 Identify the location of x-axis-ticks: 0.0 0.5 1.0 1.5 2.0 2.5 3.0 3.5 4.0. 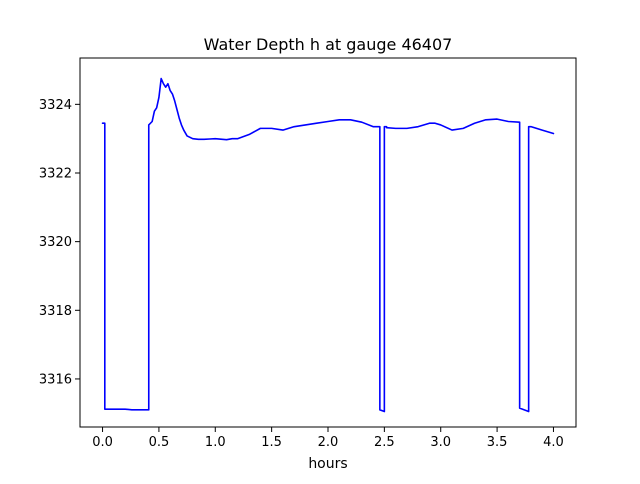
(328, 438).